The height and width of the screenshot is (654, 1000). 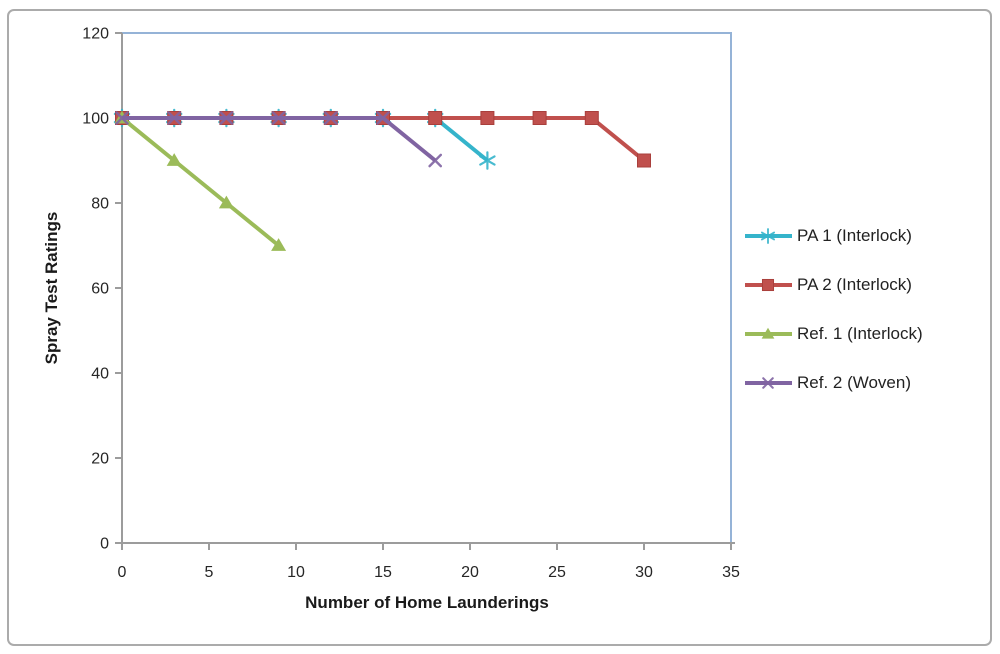 I want to click on x-tick-label: 10, so click(x=296, y=572).